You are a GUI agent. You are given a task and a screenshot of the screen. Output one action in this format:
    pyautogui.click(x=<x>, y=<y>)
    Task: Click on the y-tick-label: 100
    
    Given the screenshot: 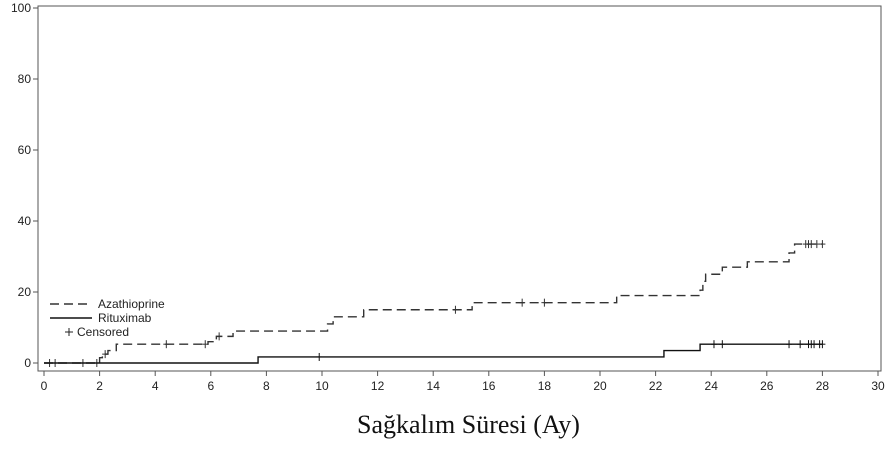 What is the action you would take?
    pyautogui.click(x=21, y=8)
    